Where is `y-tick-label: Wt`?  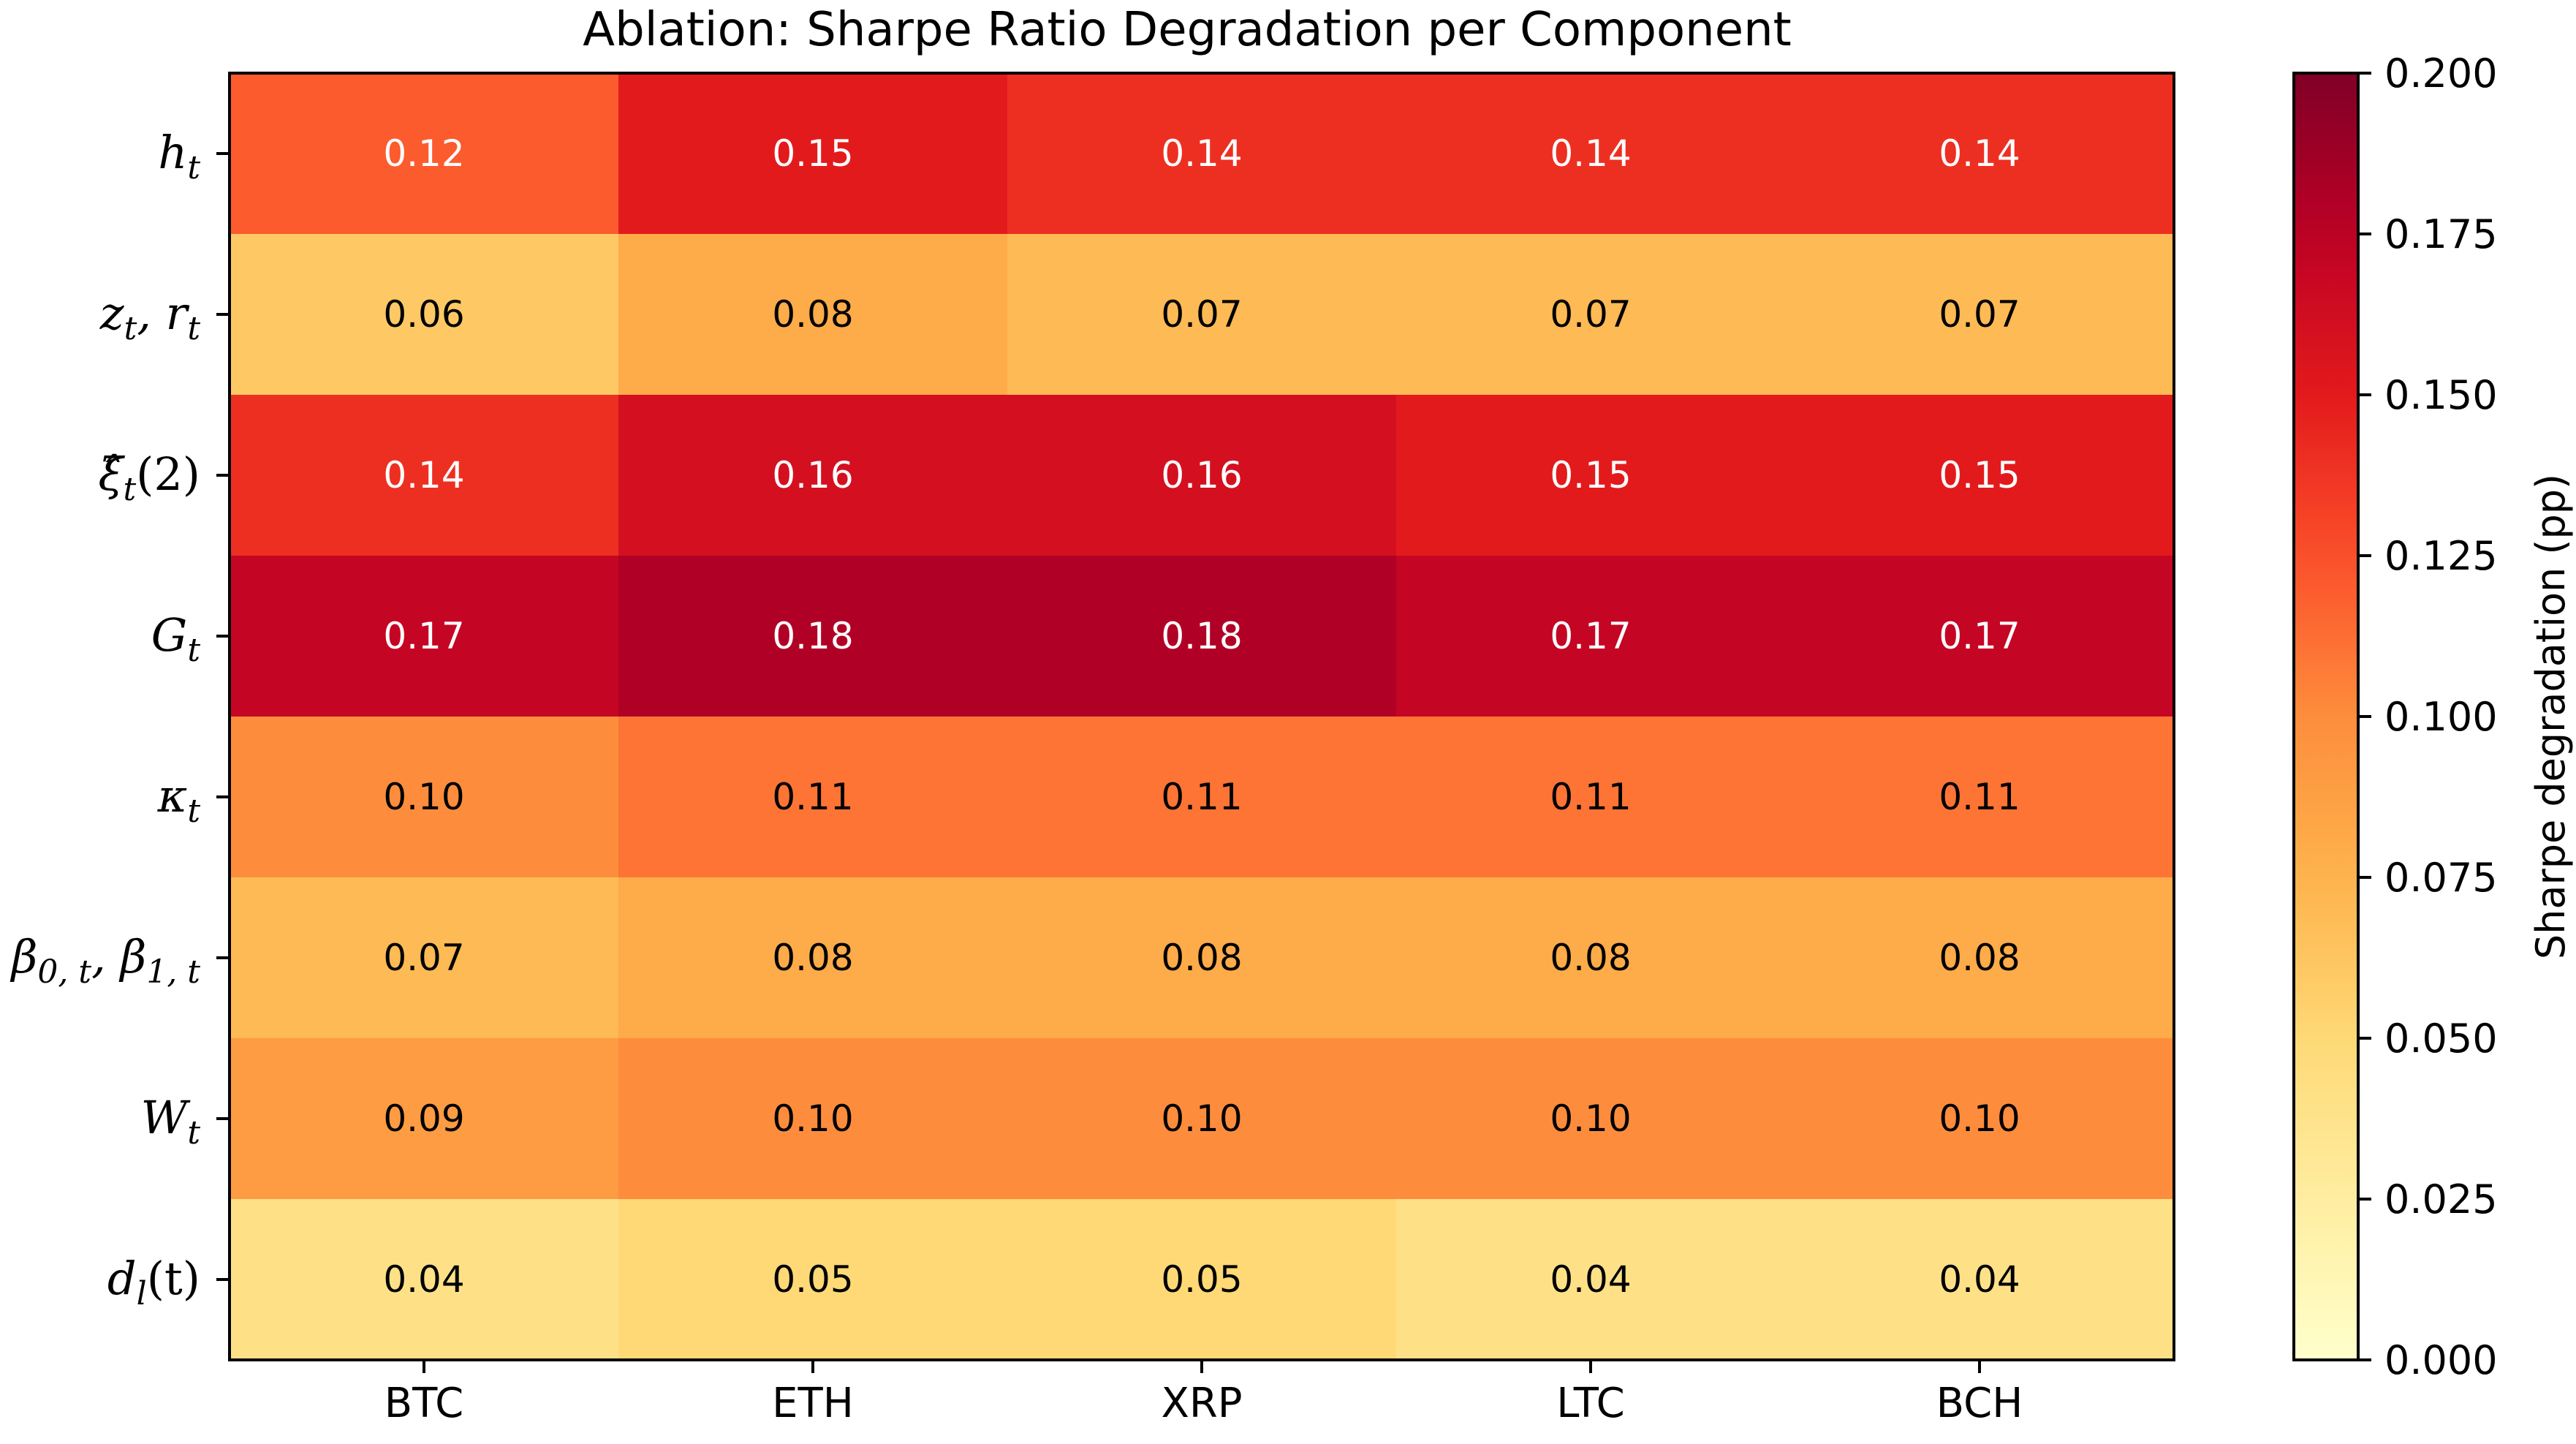 y-tick-label: Wt is located at coordinates (171, 1122).